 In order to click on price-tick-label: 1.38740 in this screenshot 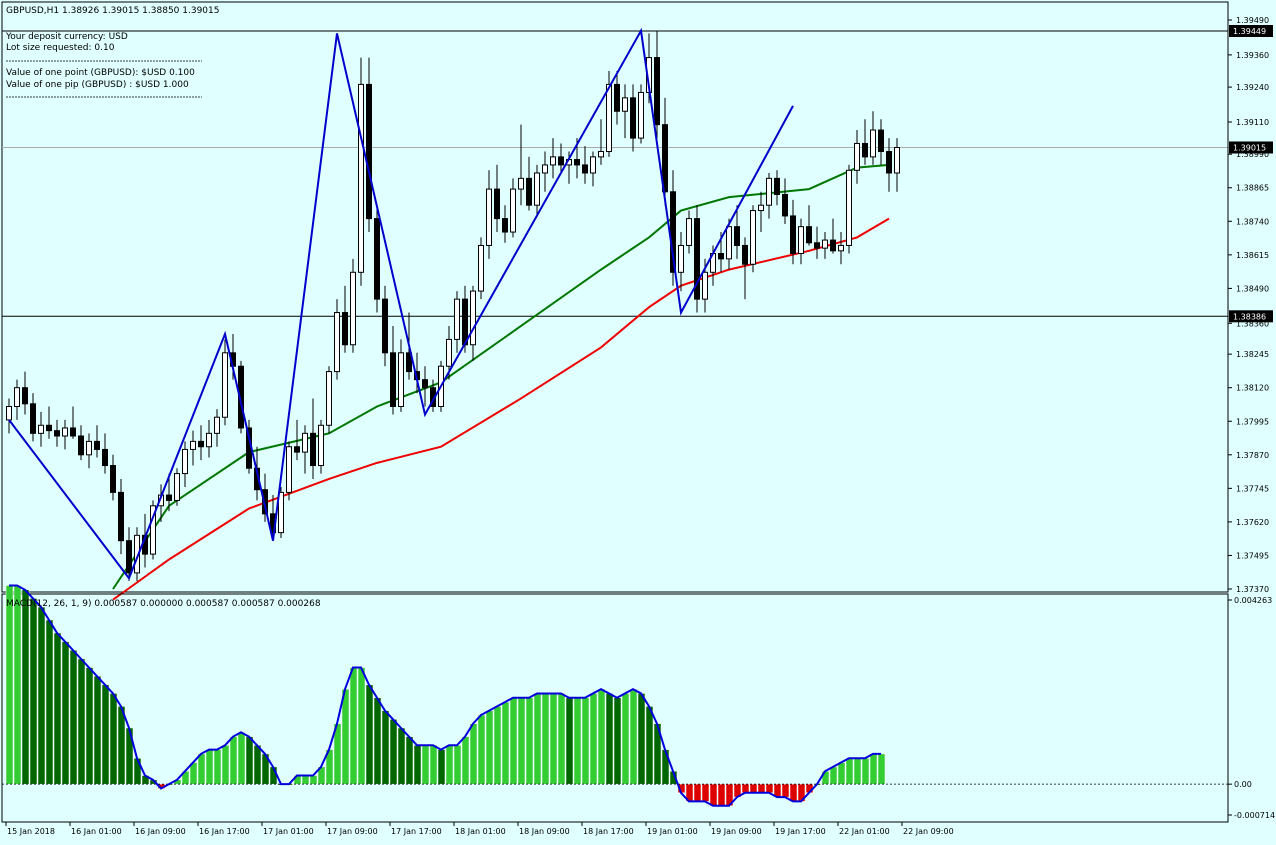, I will do `click(1252, 221)`.